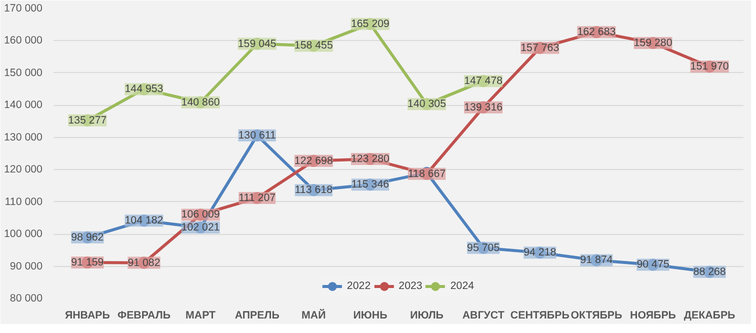  I want to click on x-tick-label: ОКТЯБРЬ, so click(596, 316).